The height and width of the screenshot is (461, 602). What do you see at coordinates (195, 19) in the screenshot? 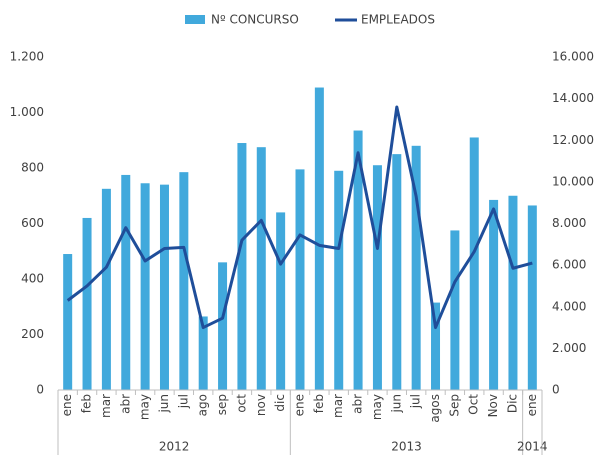
I see `legend-swatch` at bounding box center [195, 19].